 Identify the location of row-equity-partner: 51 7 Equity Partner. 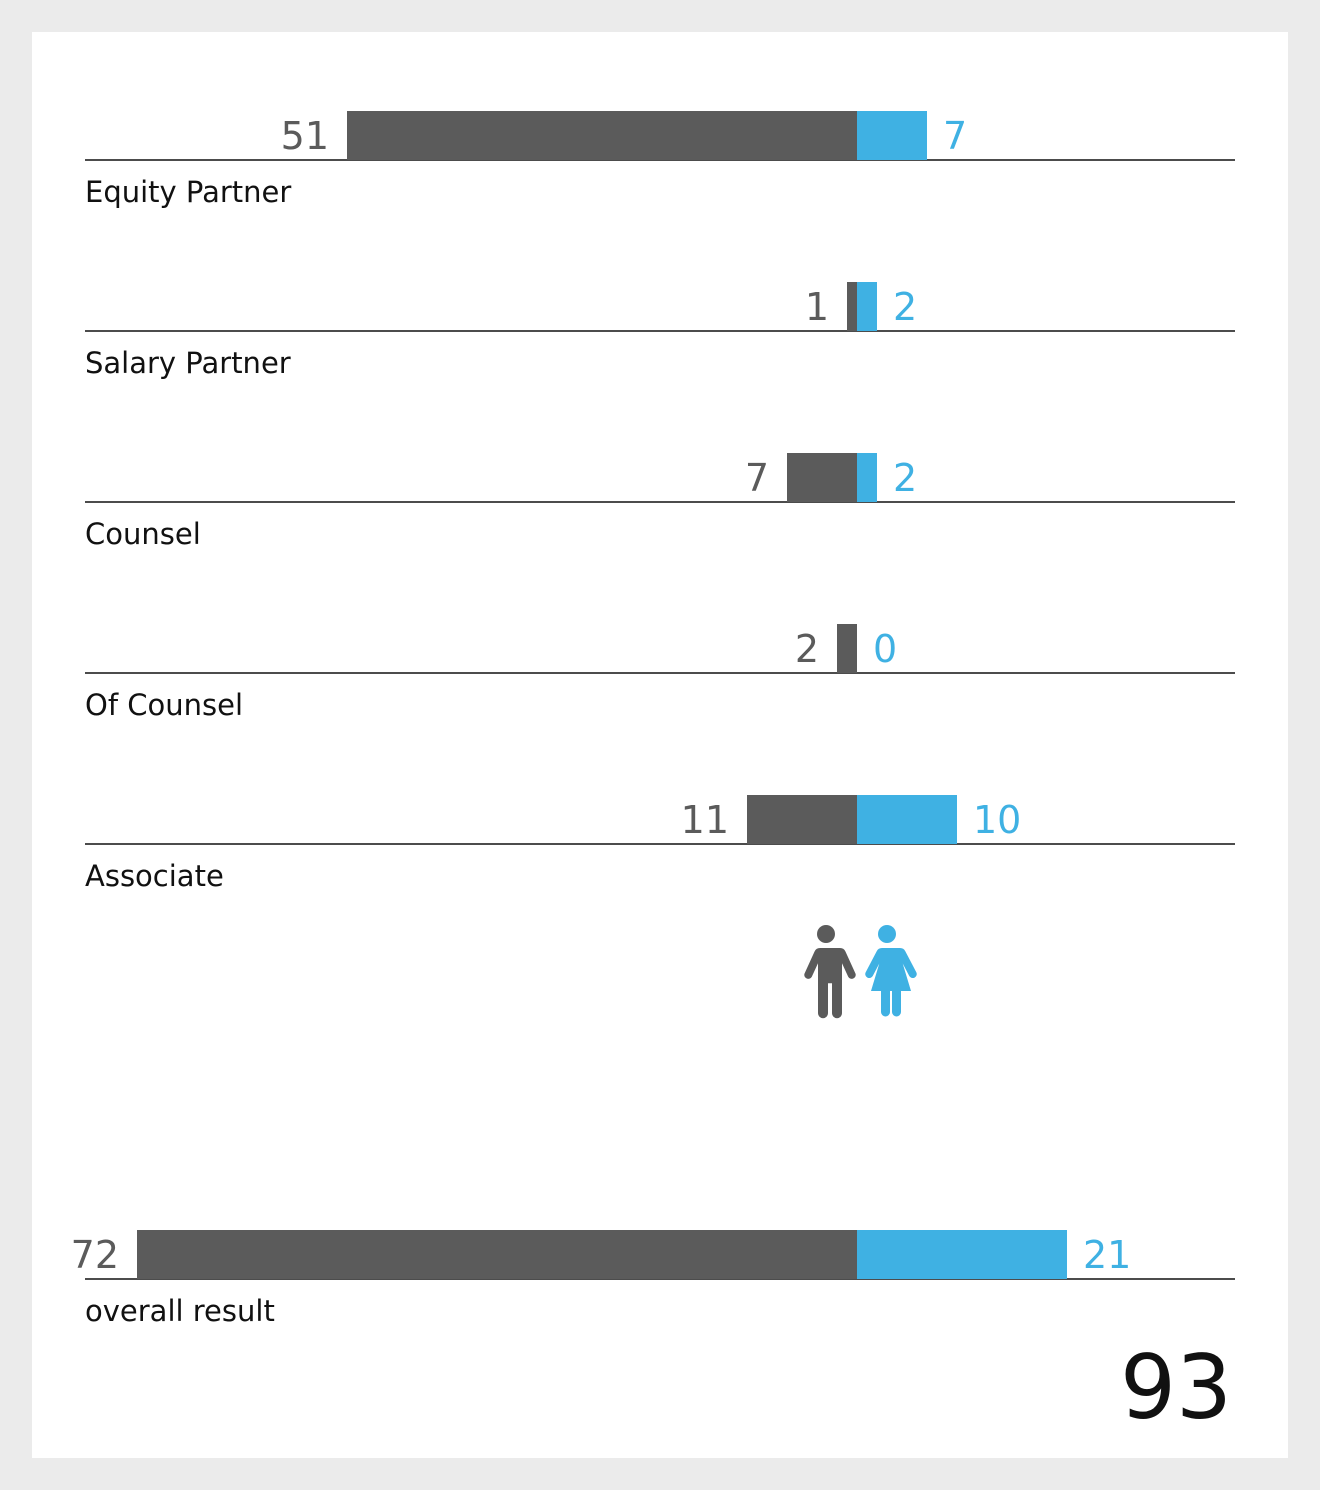
(660, 160).